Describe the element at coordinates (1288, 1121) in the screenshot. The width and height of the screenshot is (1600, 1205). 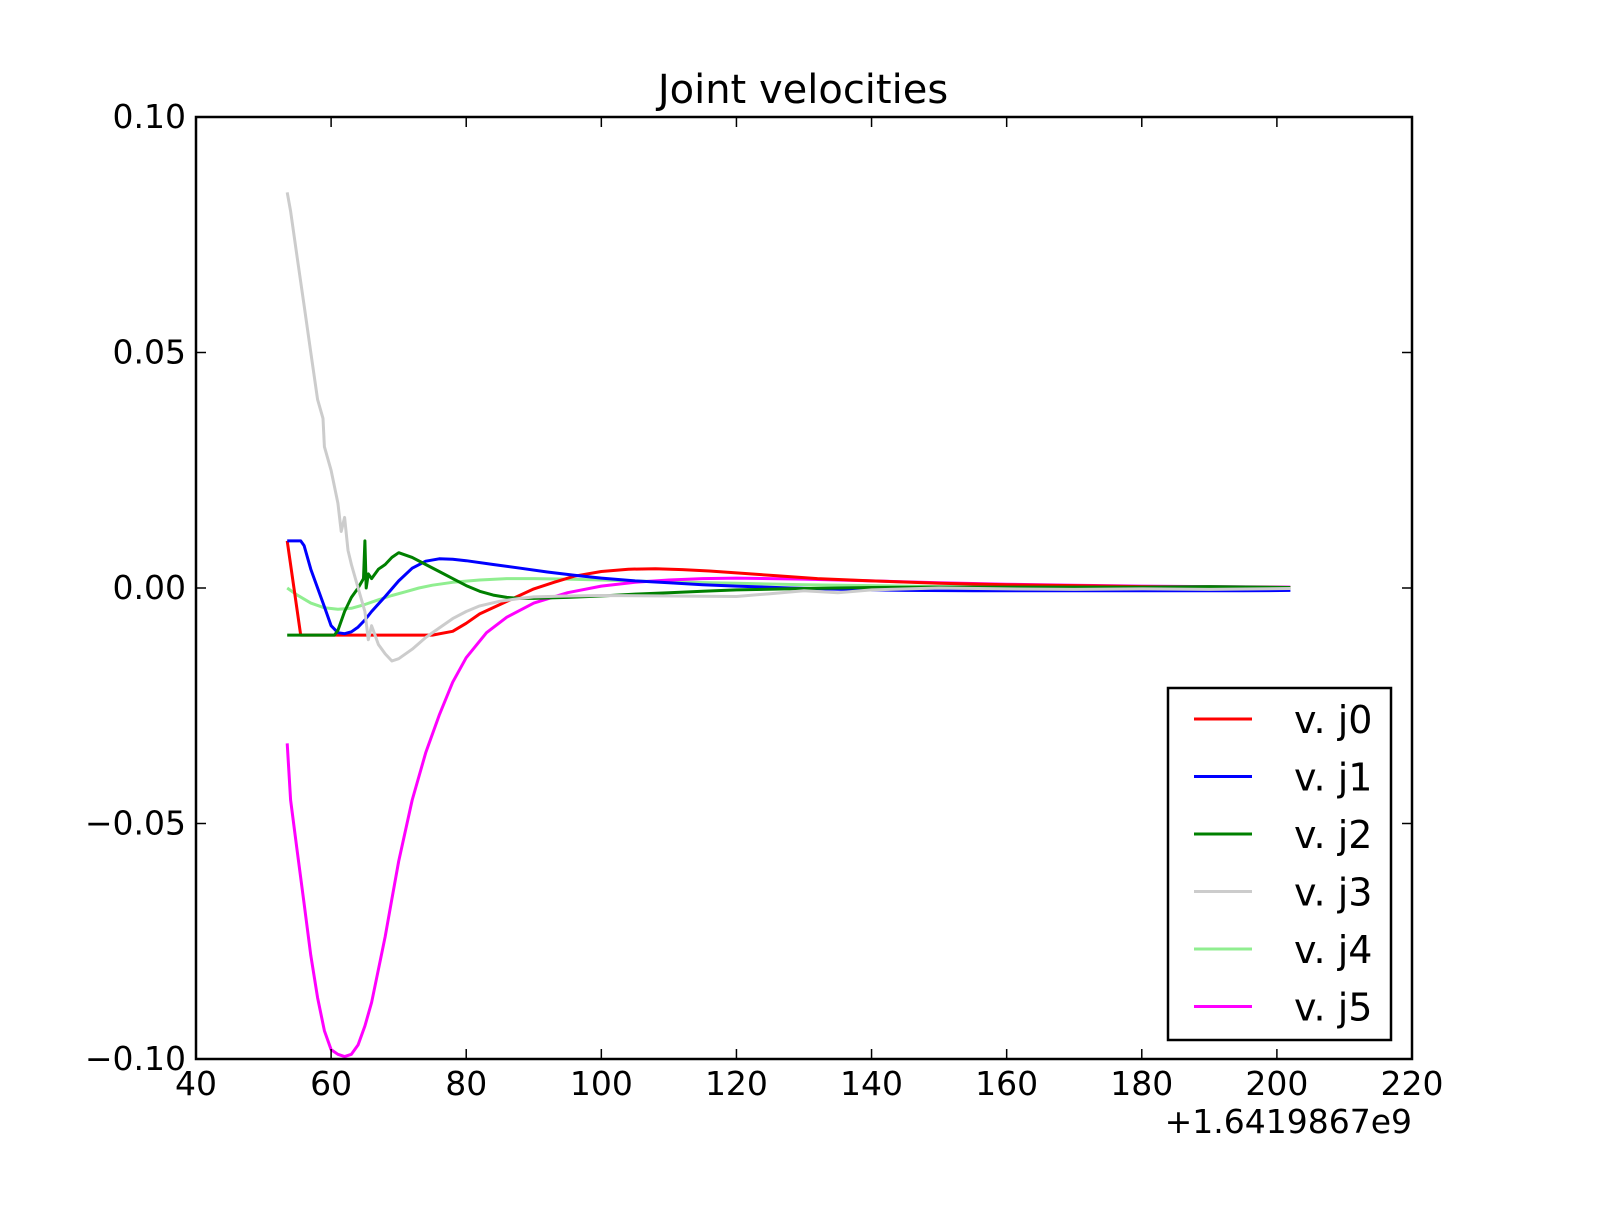
I see `x-offset-label: +1.6419867e9` at that location.